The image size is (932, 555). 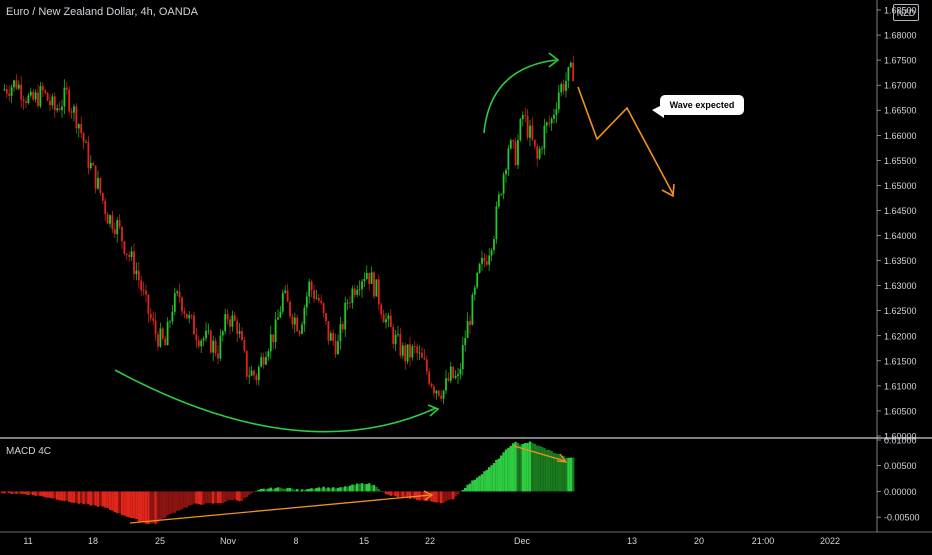 I want to click on price-tick-label: 1.61000, so click(x=900, y=386).